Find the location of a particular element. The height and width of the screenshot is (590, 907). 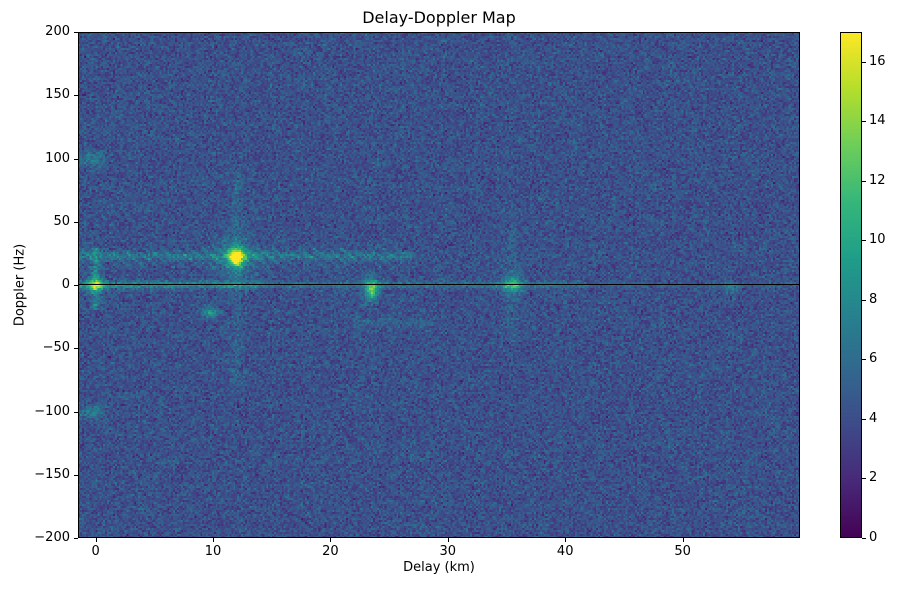

x-tick-label: 0 is located at coordinates (95, 551).